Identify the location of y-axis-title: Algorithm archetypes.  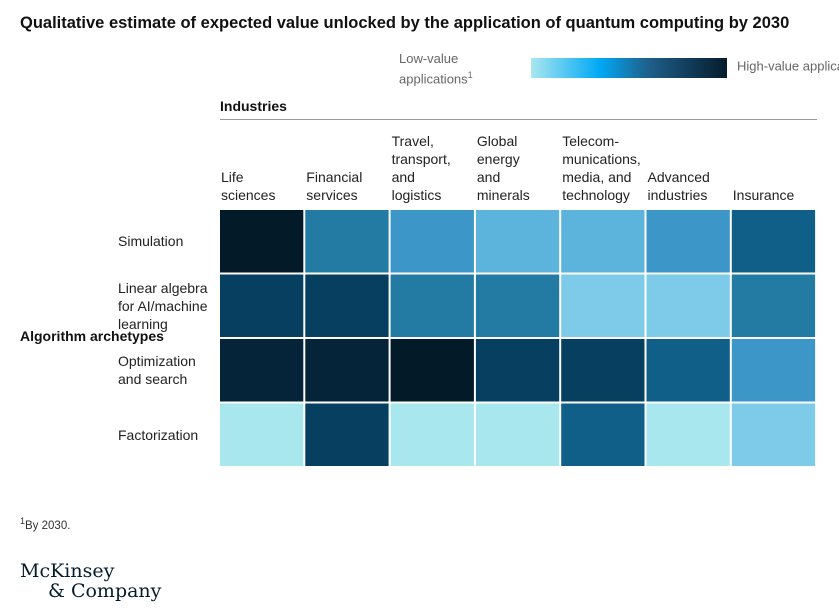
(92, 336).